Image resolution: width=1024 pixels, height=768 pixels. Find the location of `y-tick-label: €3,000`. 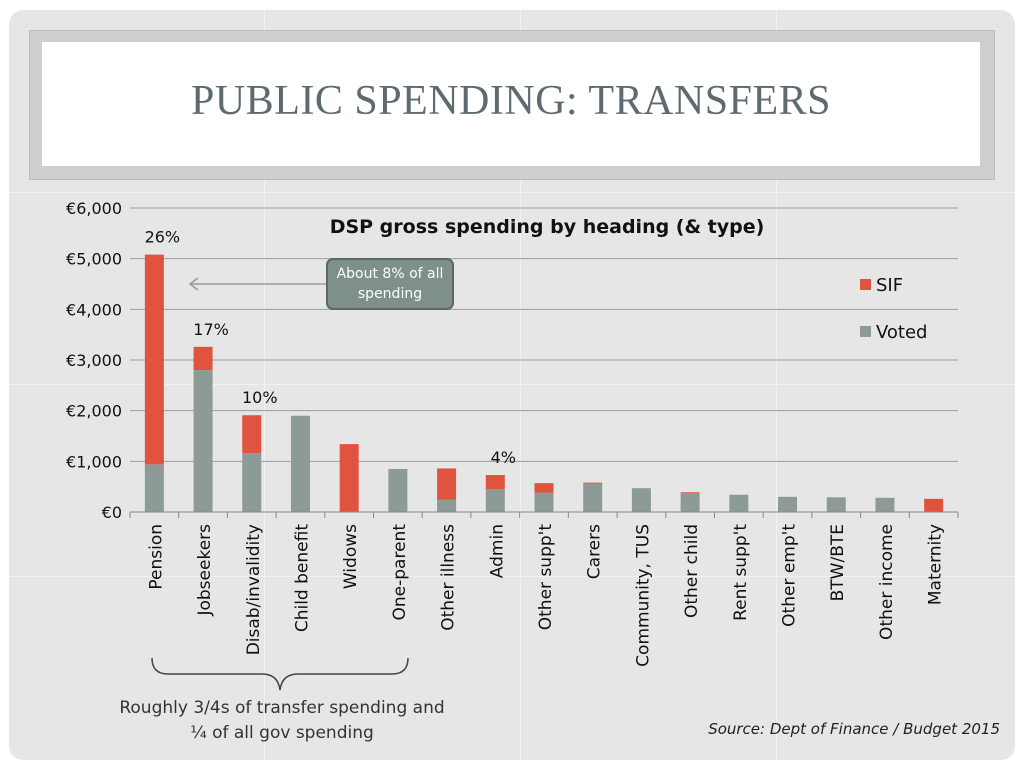

y-tick-label: €3,000 is located at coordinates (94, 360).